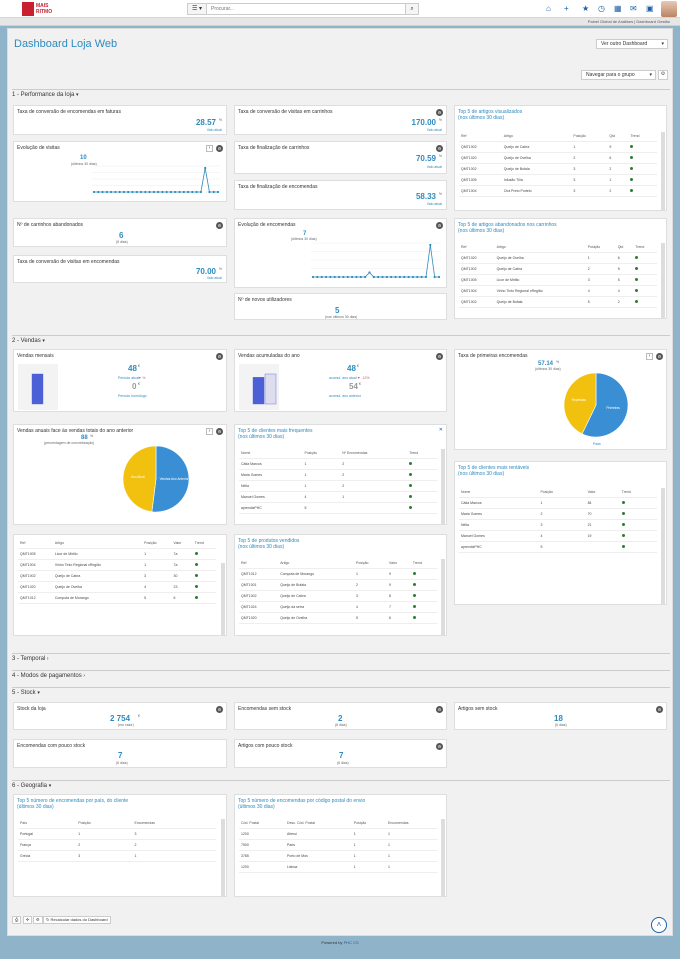 Image resolution: width=680 pixels, height=959 pixels. Describe the element at coordinates (558, 525) in the screenshot. I see `table-row: Nélia 3 21` at that location.